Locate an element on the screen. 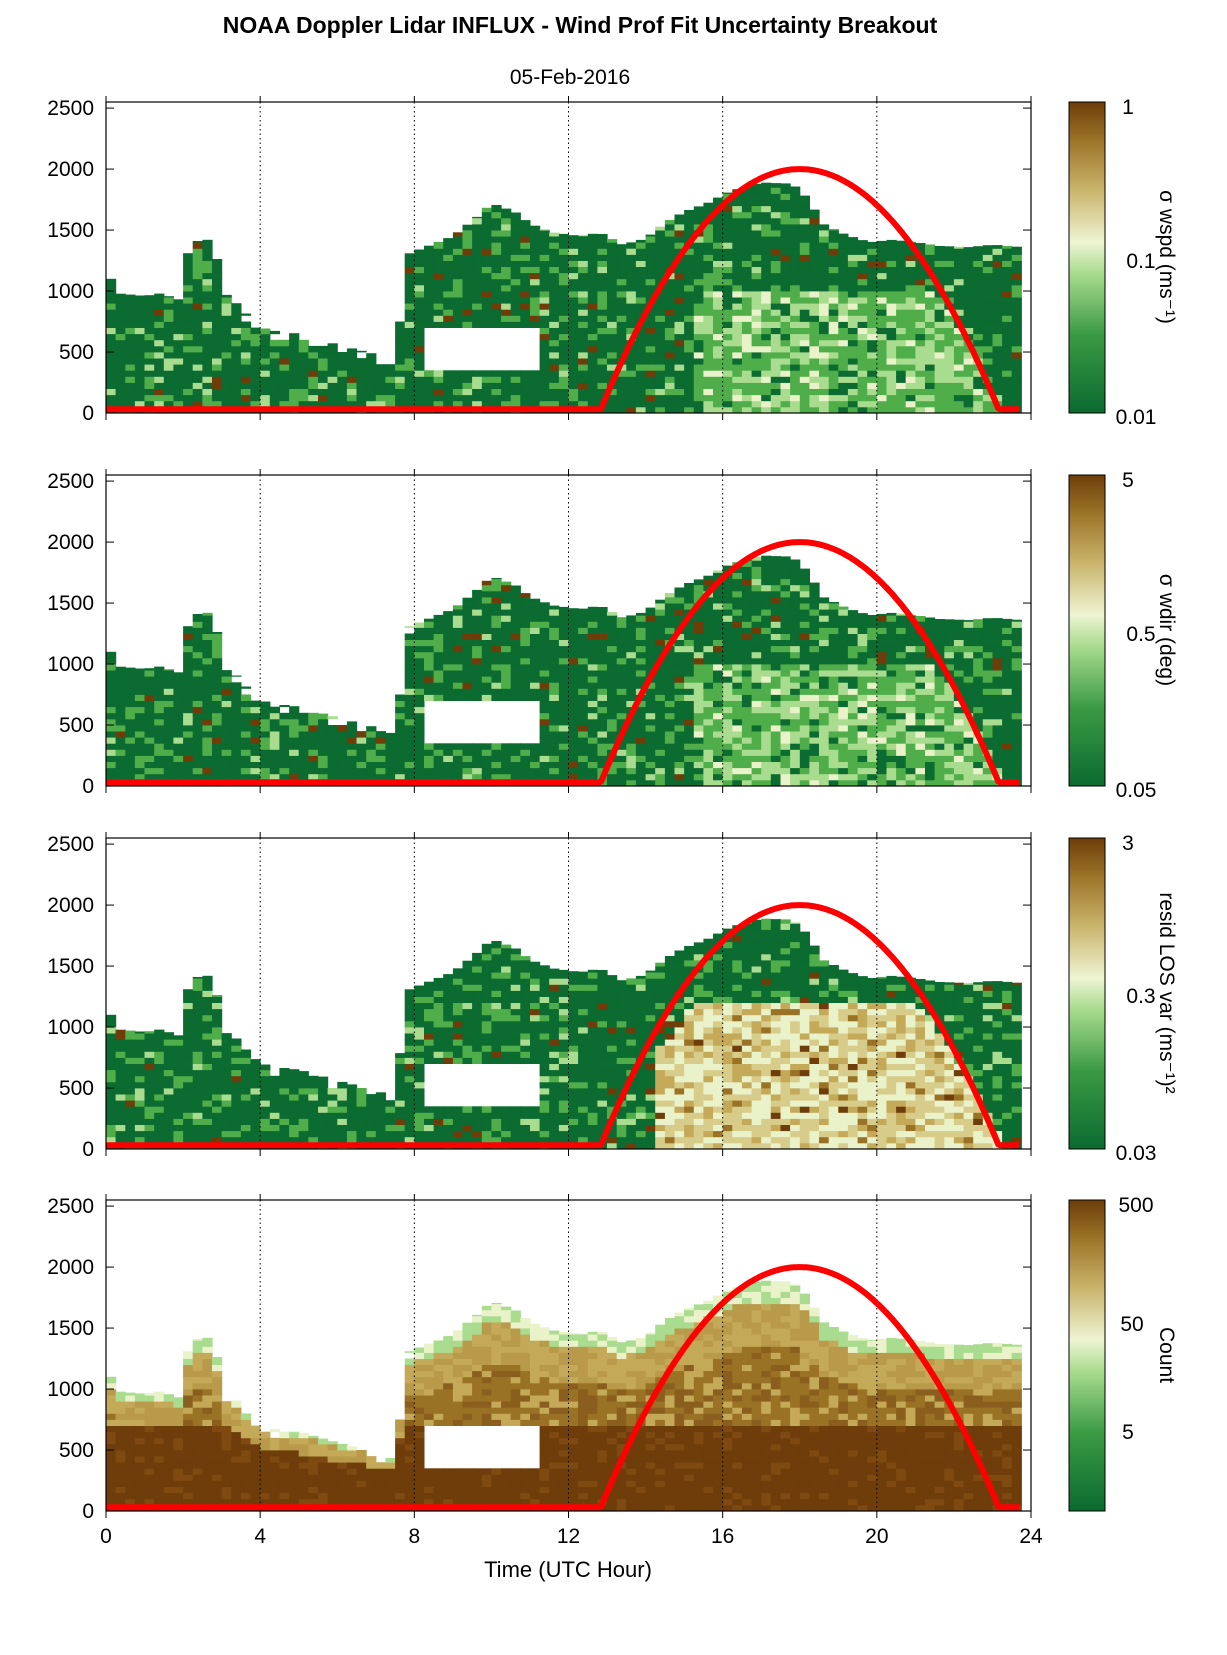 This screenshot has width=1227, height=1655. y-tick-label: 0 is located at coordinates (88, 786).